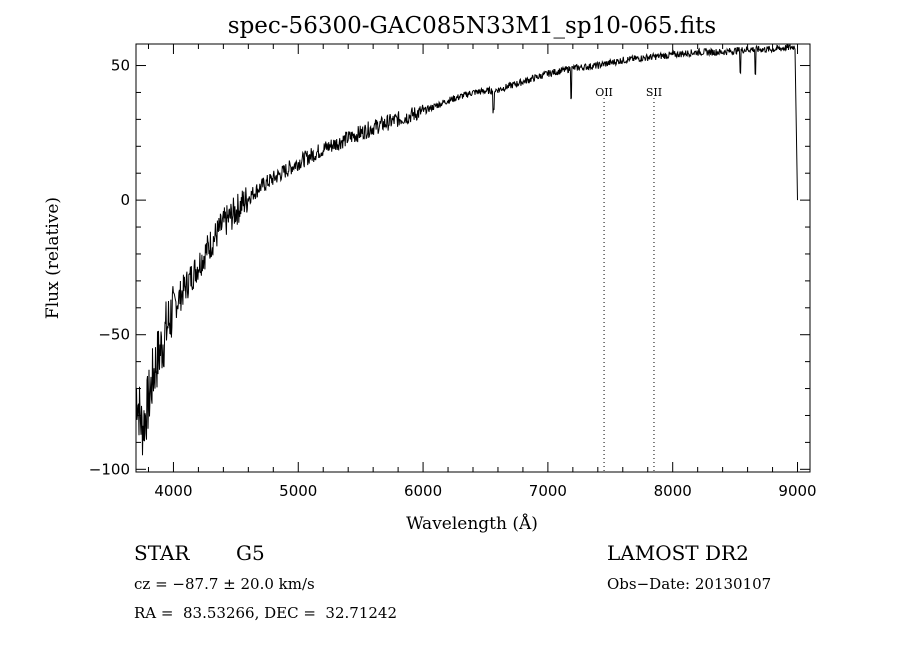 Image resolution: width=900 pixels, height=650 pixels. What do you see at coordinates (173, 491) in the screenshot?
I see `x-tick-label: 4000` at bounding box center [173, 491].